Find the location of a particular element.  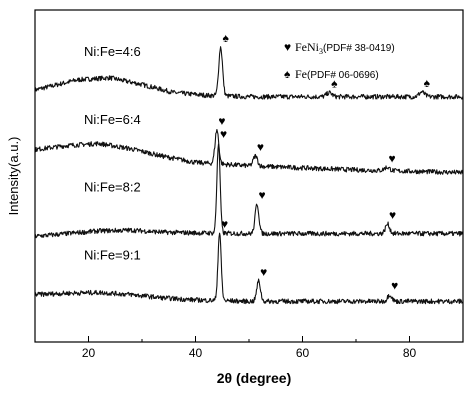

legend-entry-ref: (PDF# 06-0696) is located at coordinates (343, 75).